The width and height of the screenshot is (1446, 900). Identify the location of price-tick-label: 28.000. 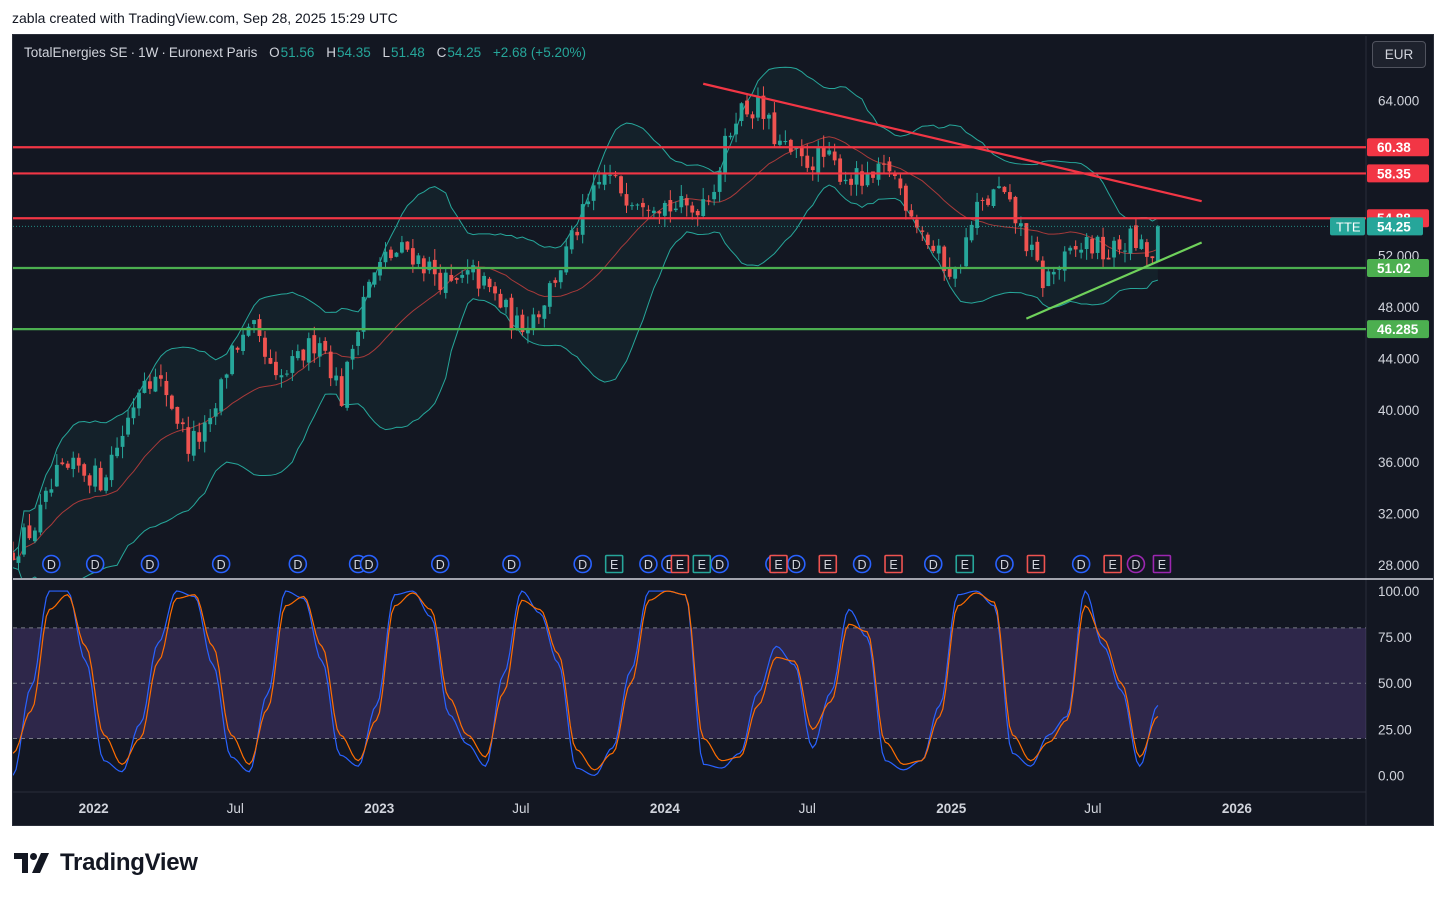
(1398, 565).